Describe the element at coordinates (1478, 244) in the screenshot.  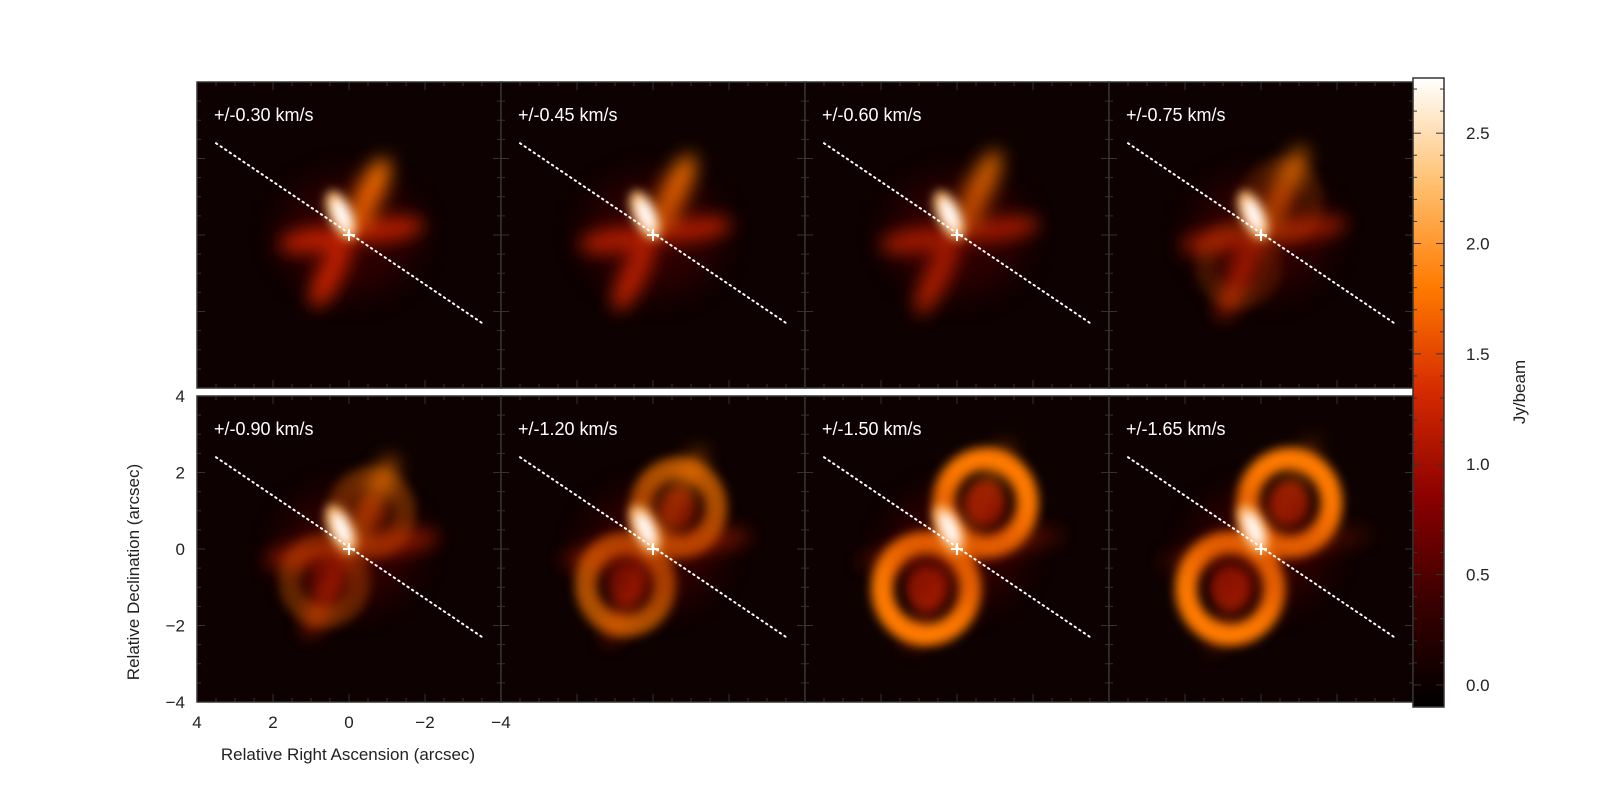
I see `colorbar-tick-label: 2.0` at that location.